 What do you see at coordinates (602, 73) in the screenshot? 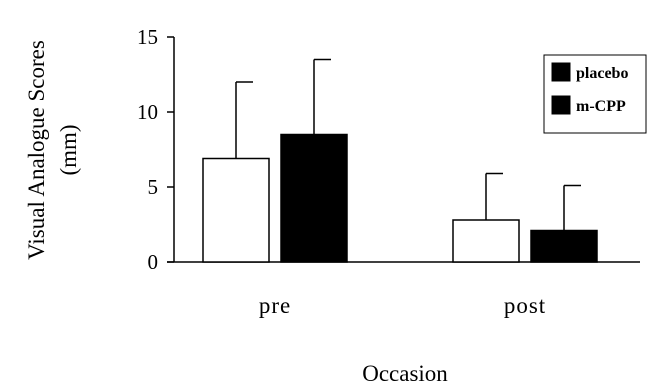
I see `legend-label-placebo: placebo` at bounding box center [602, 73].